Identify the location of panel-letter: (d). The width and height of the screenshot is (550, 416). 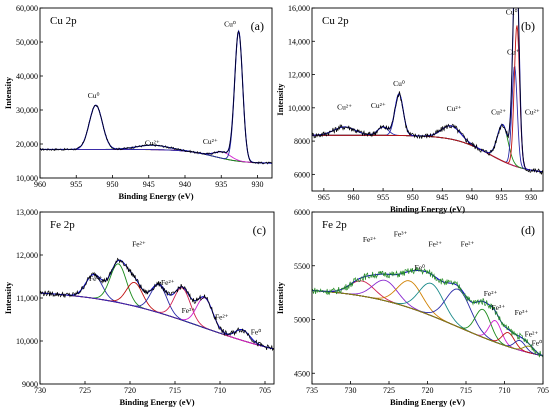
(528, 230).